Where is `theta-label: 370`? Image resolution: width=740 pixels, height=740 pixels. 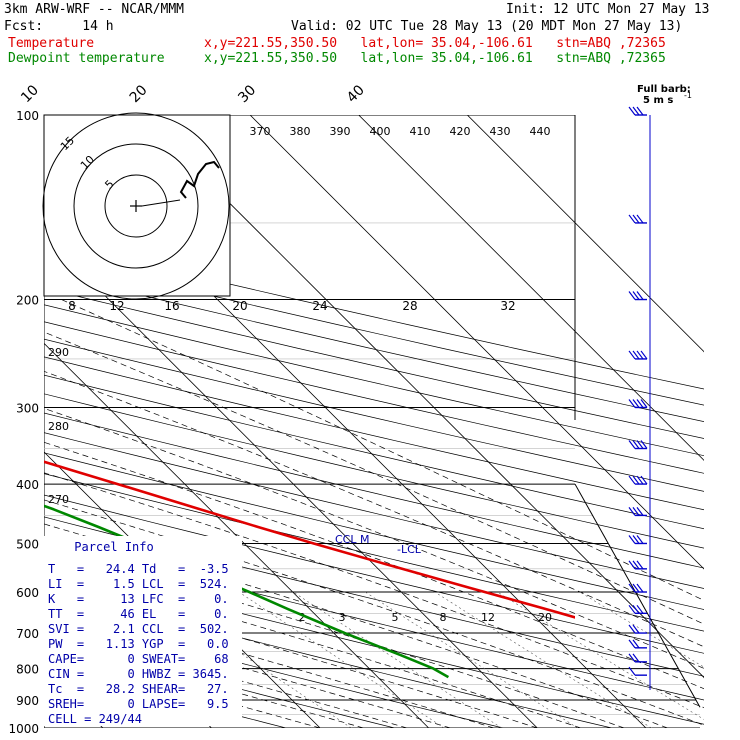
theta-label: 370 is located at coordinates (260, 131).